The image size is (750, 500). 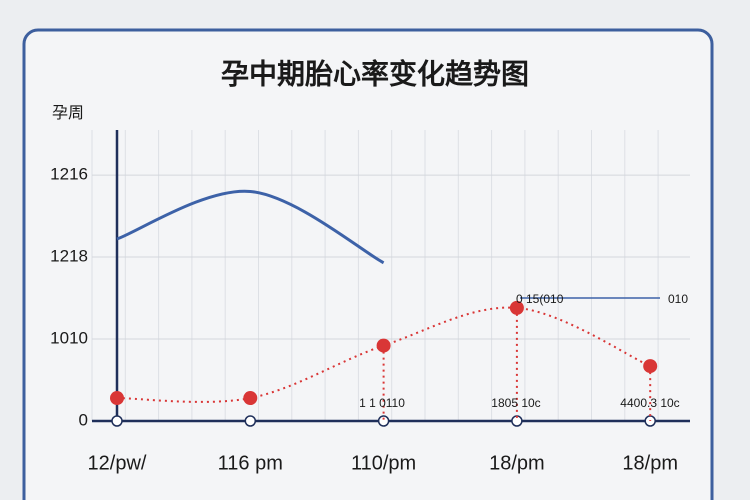 What do you see at coordinates (383, 463) in the screenshot?
I see `x-tick-label: 110/pm` at bounding box center [383, 463].